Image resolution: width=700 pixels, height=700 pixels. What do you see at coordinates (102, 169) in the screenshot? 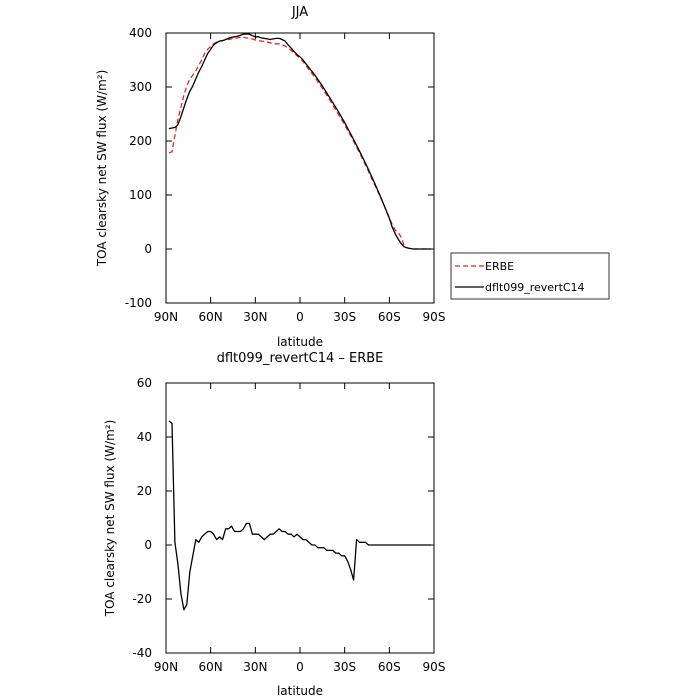
I see `top-chart-ylabel: TOA clearsky net SW flux (W/m²)` at bounding box center [102, 169].